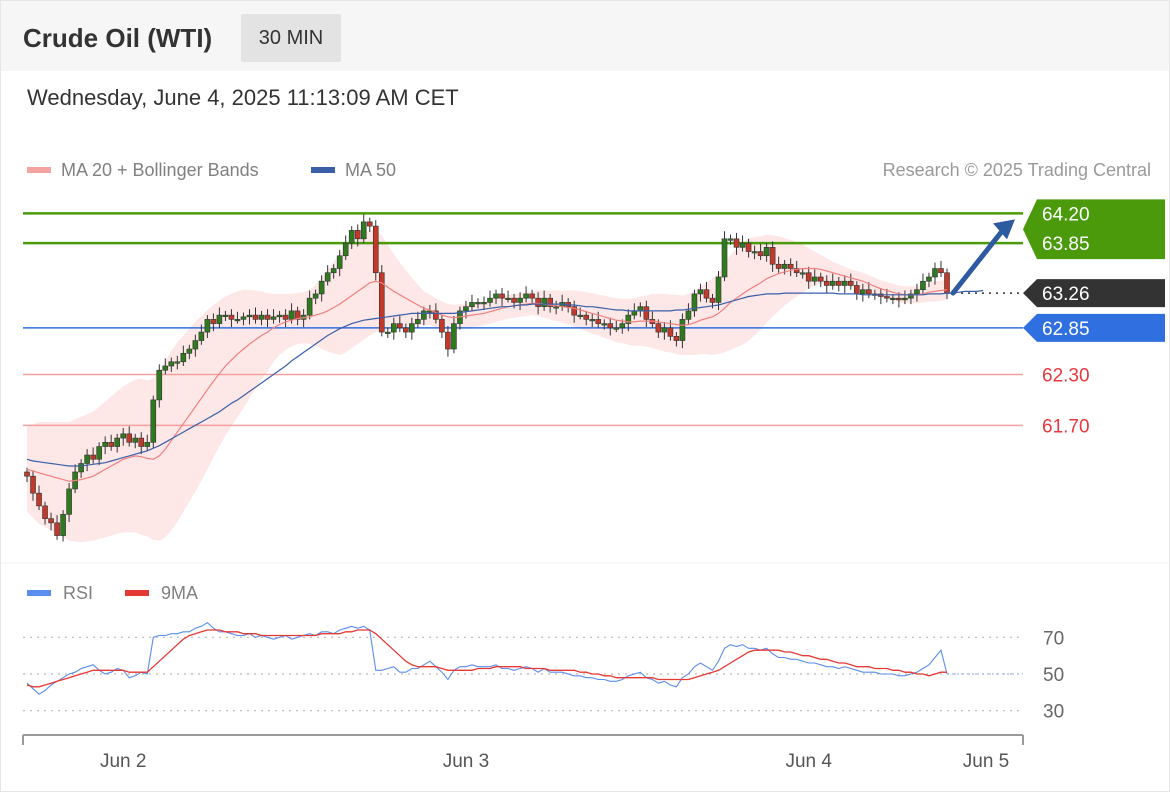  I want to click on rsi-swatch, so click(39, 592).